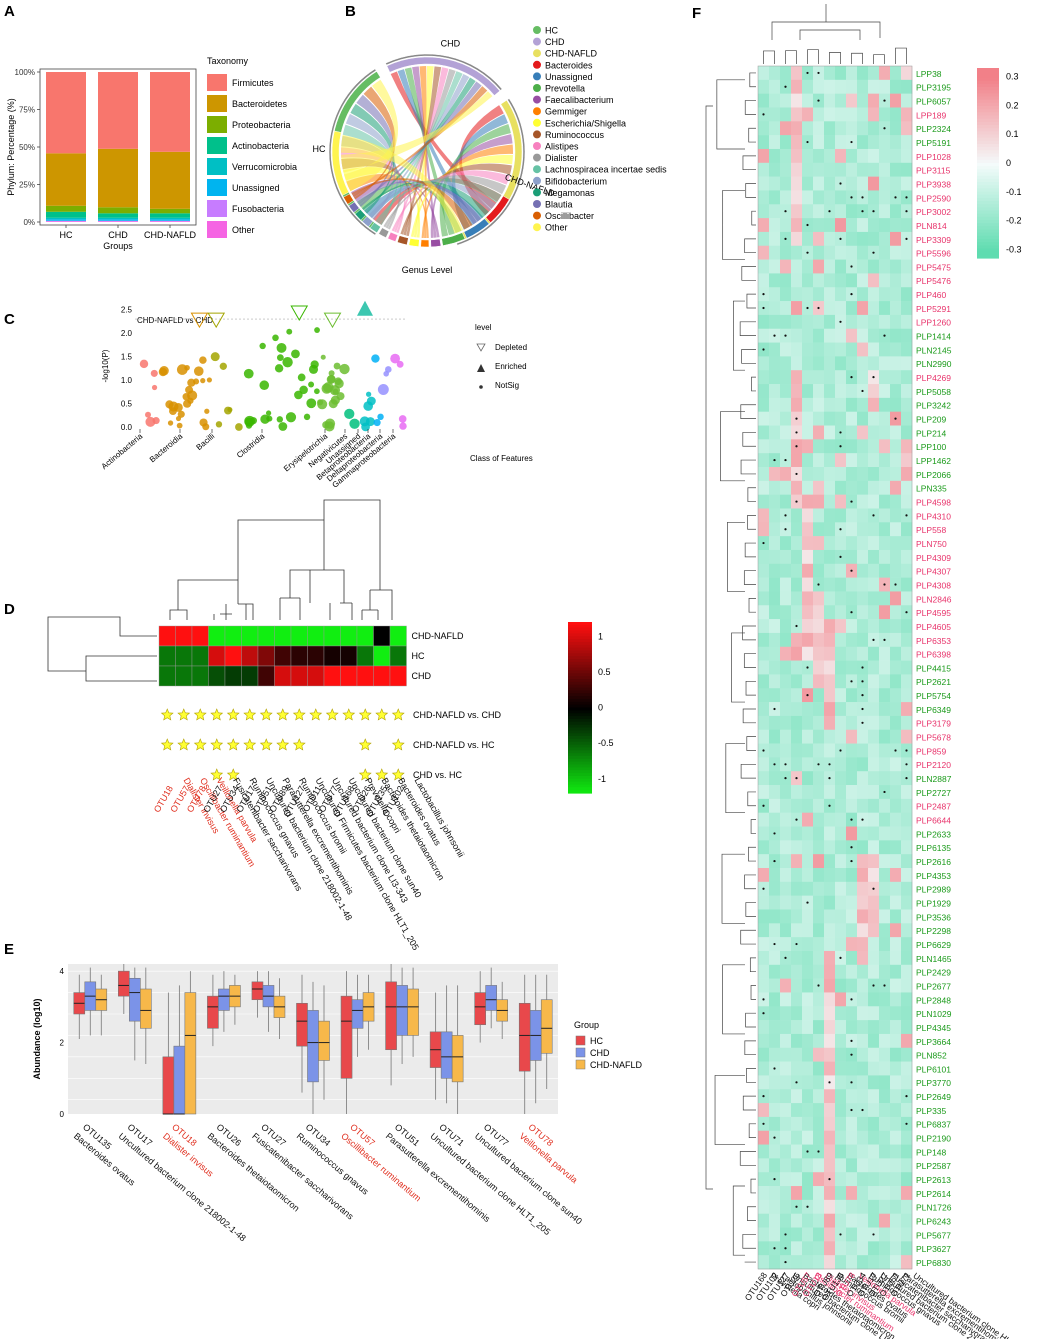 The image size is (1060, 1339). Describe the element at coordinates (730, 667) in the screenshot. I see `row-dendrogram` at that location.